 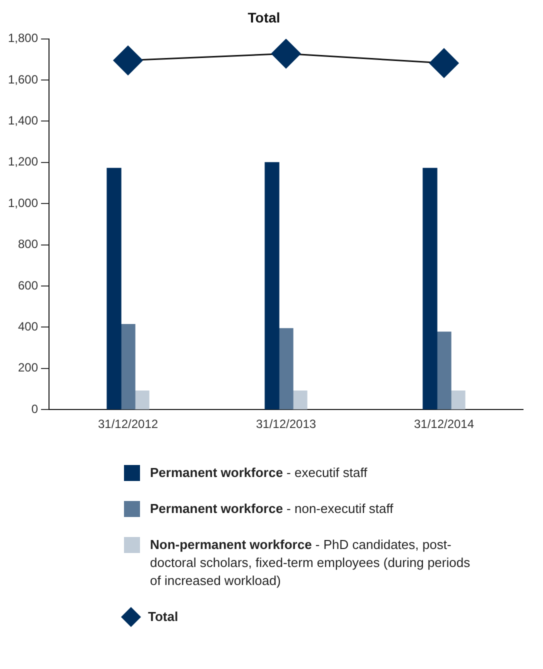 I want to click on y-tick-label: 200, so click(x=28, y=367).